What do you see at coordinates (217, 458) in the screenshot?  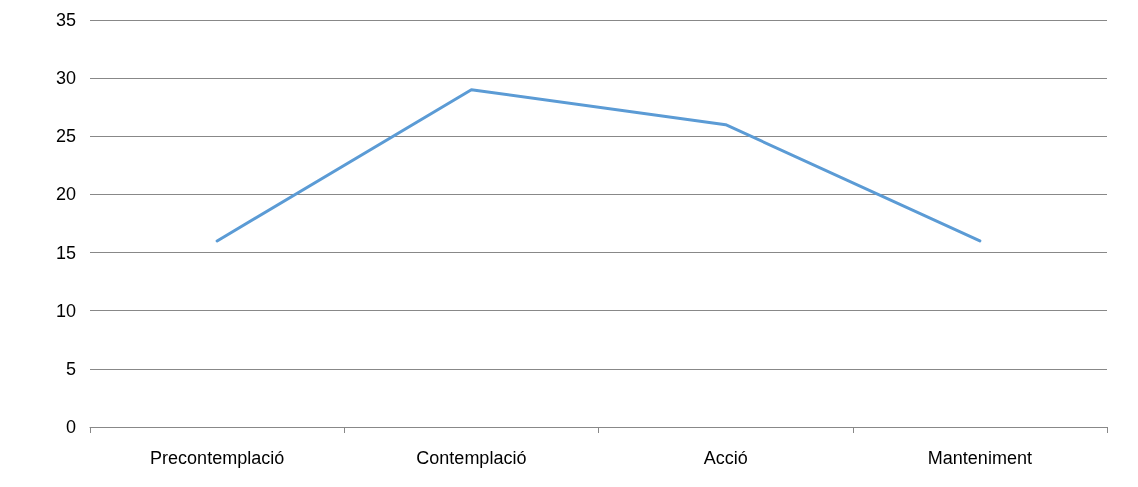 I see `x-tick-label: Precontemplació` at bounding box center [217, 458].